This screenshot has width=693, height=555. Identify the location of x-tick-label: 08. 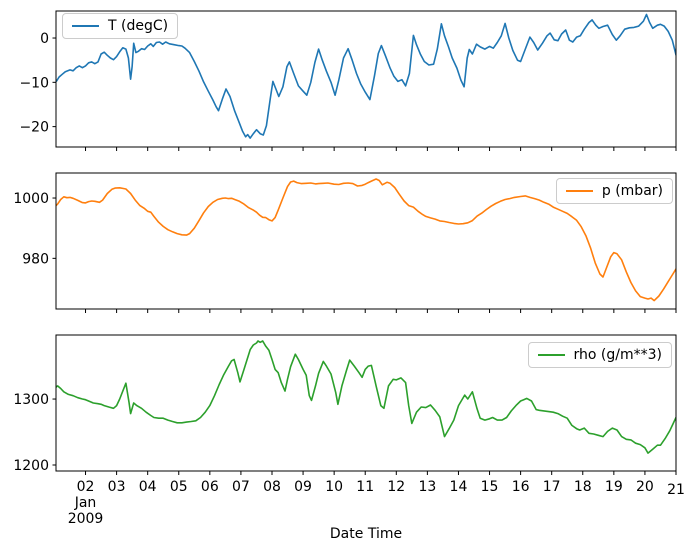
(272, 487).